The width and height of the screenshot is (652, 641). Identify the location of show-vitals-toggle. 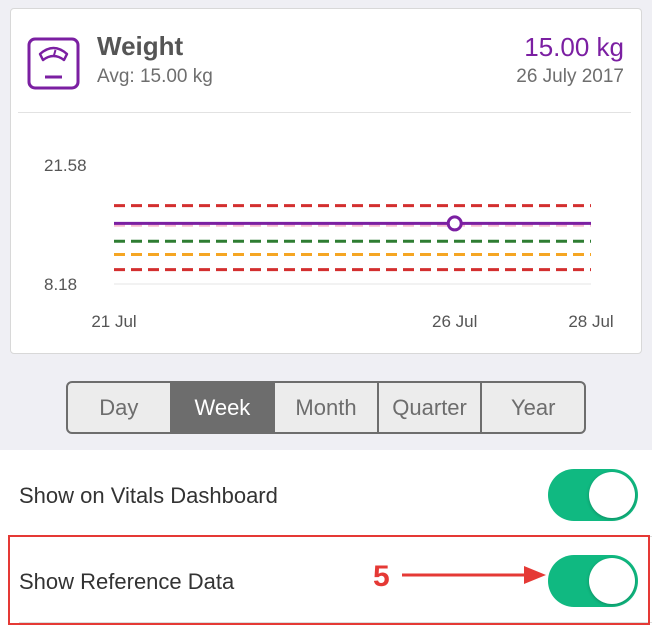
(593, 495).